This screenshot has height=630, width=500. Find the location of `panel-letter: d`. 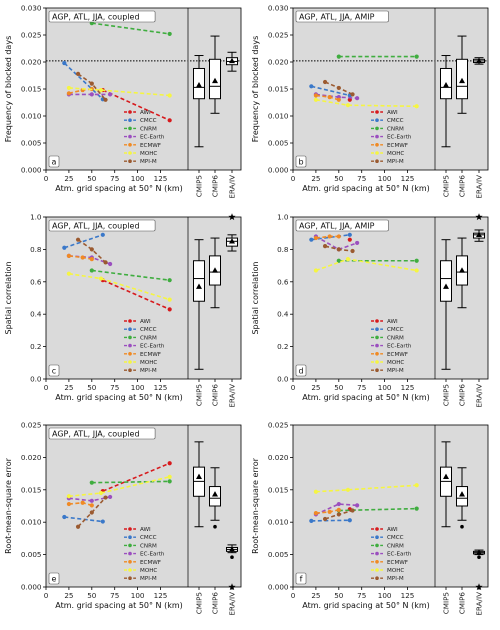

panel-letter: d is located at coordinates (300, 371).